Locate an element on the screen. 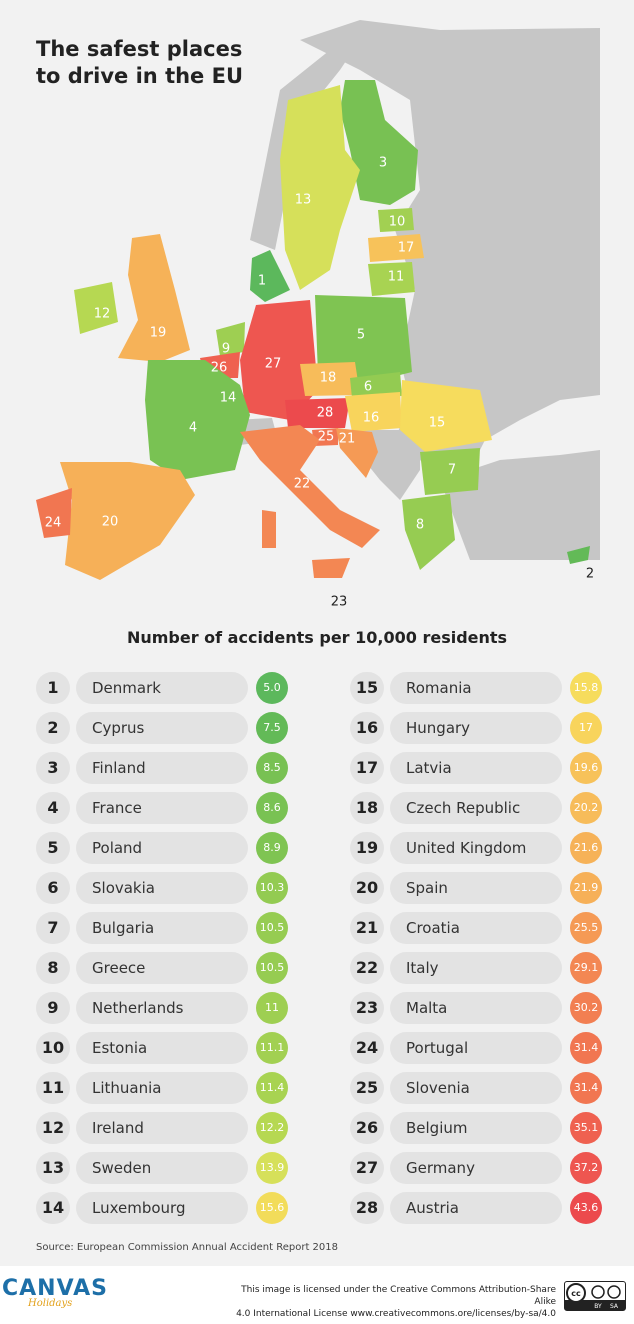 The height and width of the screenshot is (1324, 634). denmark-shape is located at coordinates (270, 276).